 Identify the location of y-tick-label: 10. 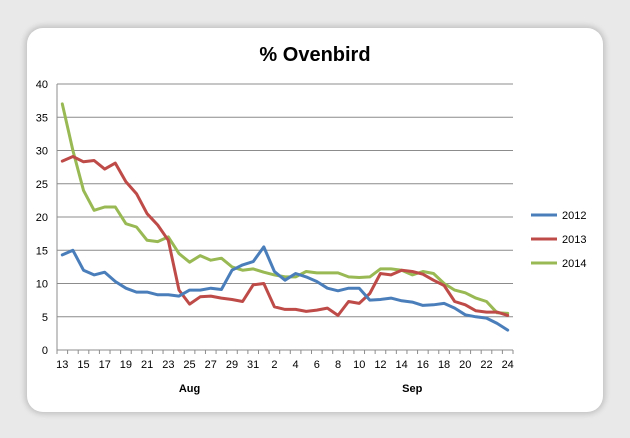
(42, 285).